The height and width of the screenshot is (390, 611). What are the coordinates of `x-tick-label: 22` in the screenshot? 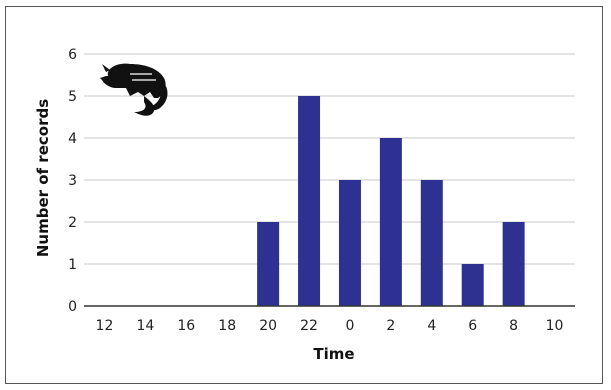 It's located at (309, 326).